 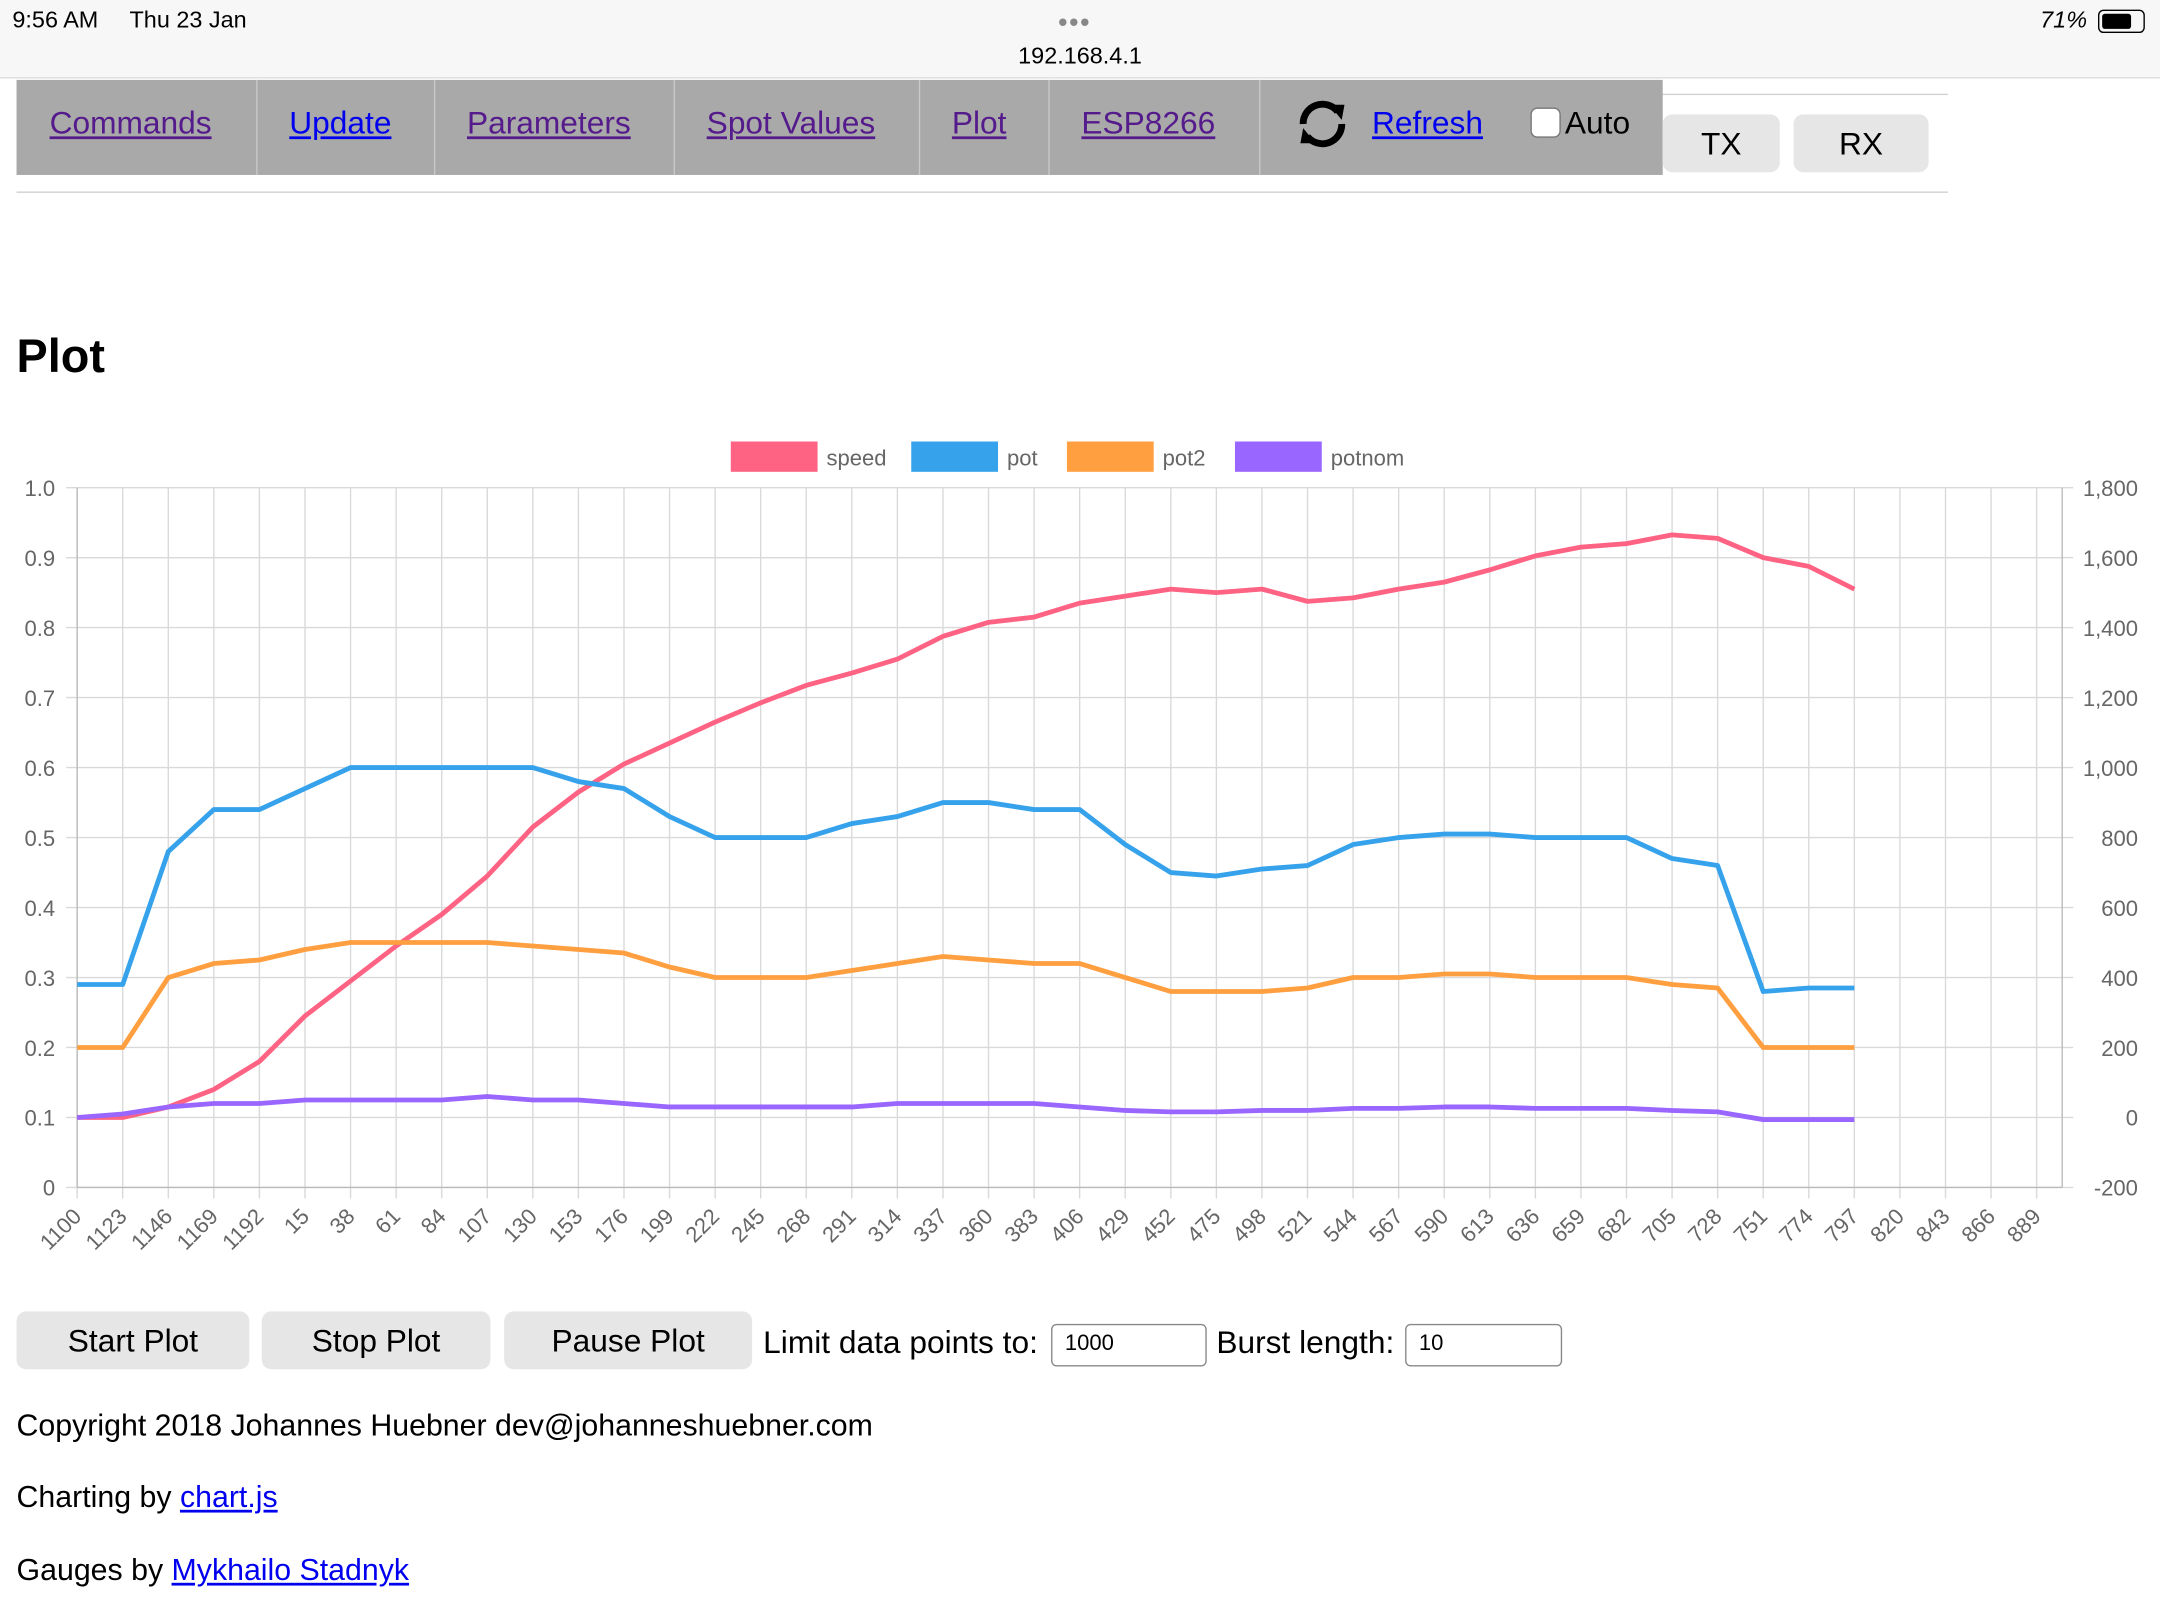 I want to click on x-tick-label: 866, so click(x=1978, y=1226).